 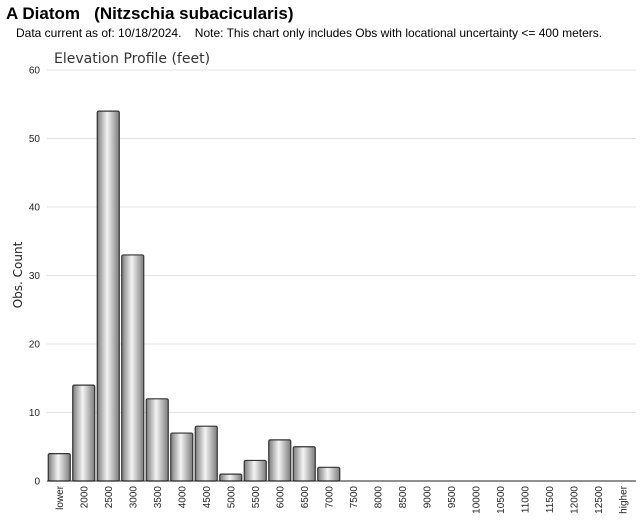 I want to click on x-tick-label: 12000, so click(x=574, y=500).